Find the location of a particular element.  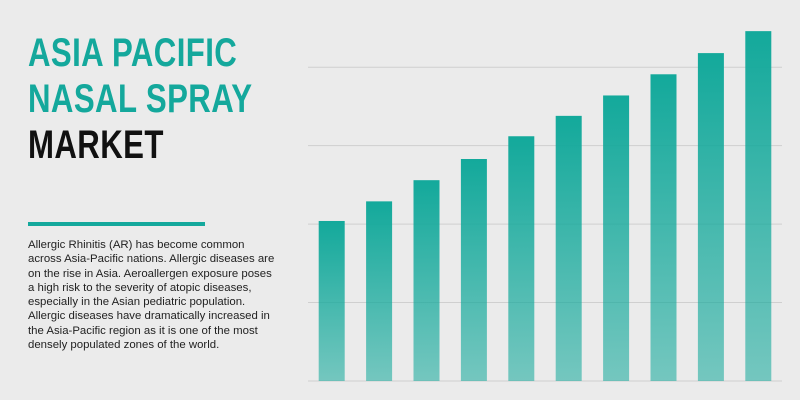

title-line: MARKET is located at coordinates (96, 145).